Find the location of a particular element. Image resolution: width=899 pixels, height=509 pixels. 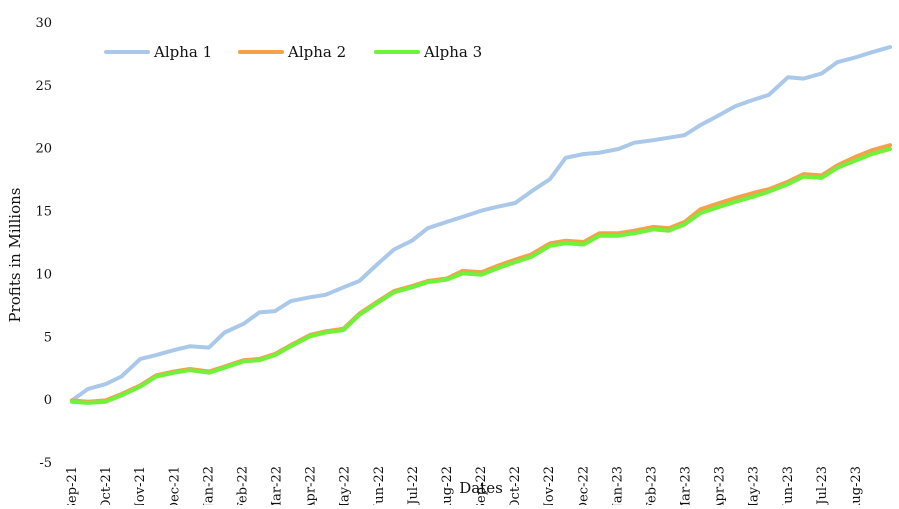

legend: Alpha 1 Alpha 2 Alpha 3 is located at coordinates (293, 52).